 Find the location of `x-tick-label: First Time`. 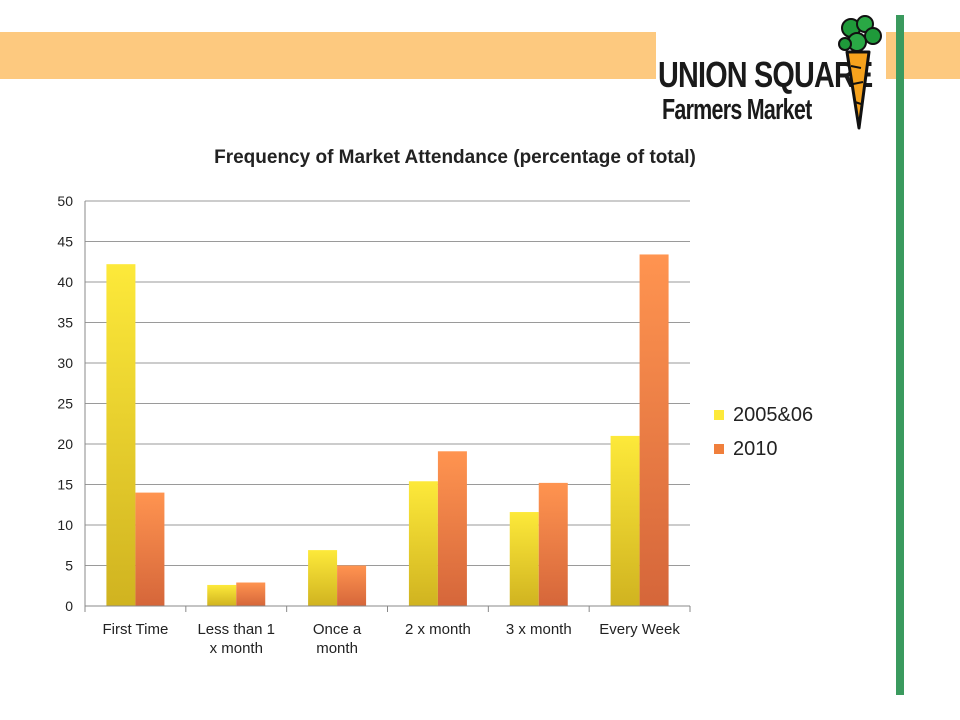

x-tick-label: First Time is located at coordinates (135, 629).